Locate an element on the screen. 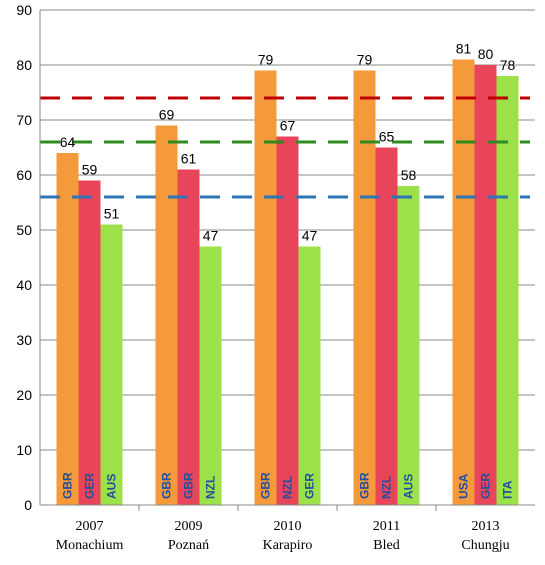 Image resolution: width=545 pixels, height=565 pixels. y-tick-label: 80 is located at coordinates (24, 65).